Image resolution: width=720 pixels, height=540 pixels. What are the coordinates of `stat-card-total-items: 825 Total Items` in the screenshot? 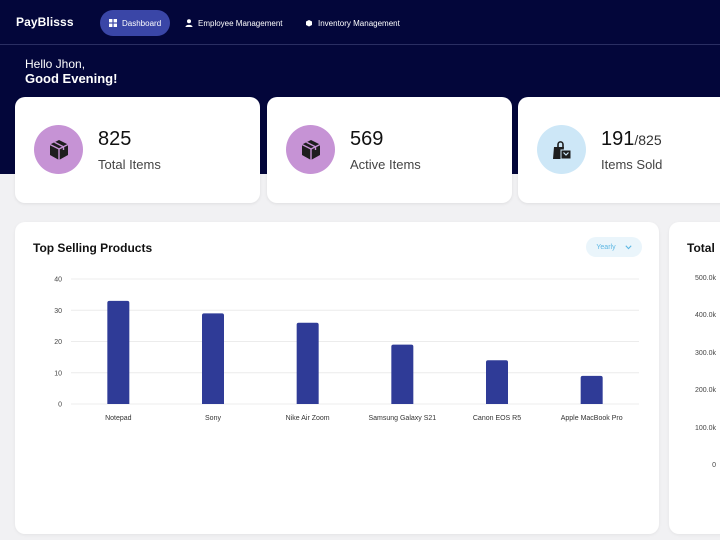 It's located at (137, 150).